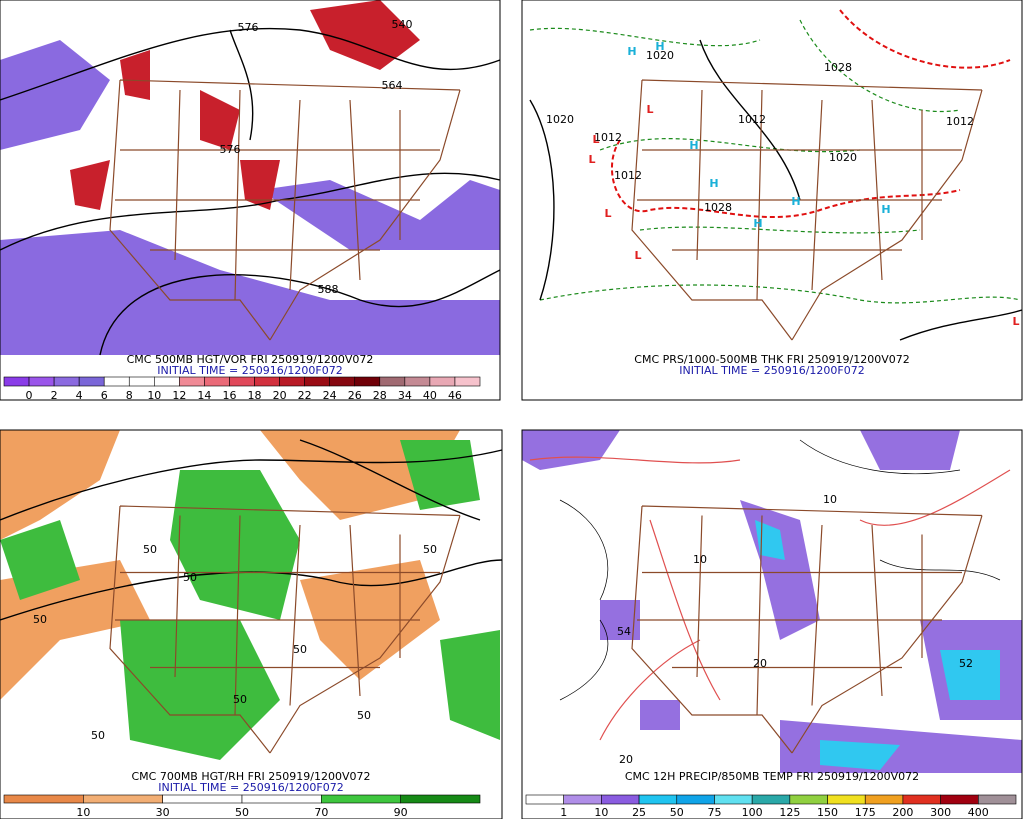  I want to click on dry-fill, so click(230, 565).